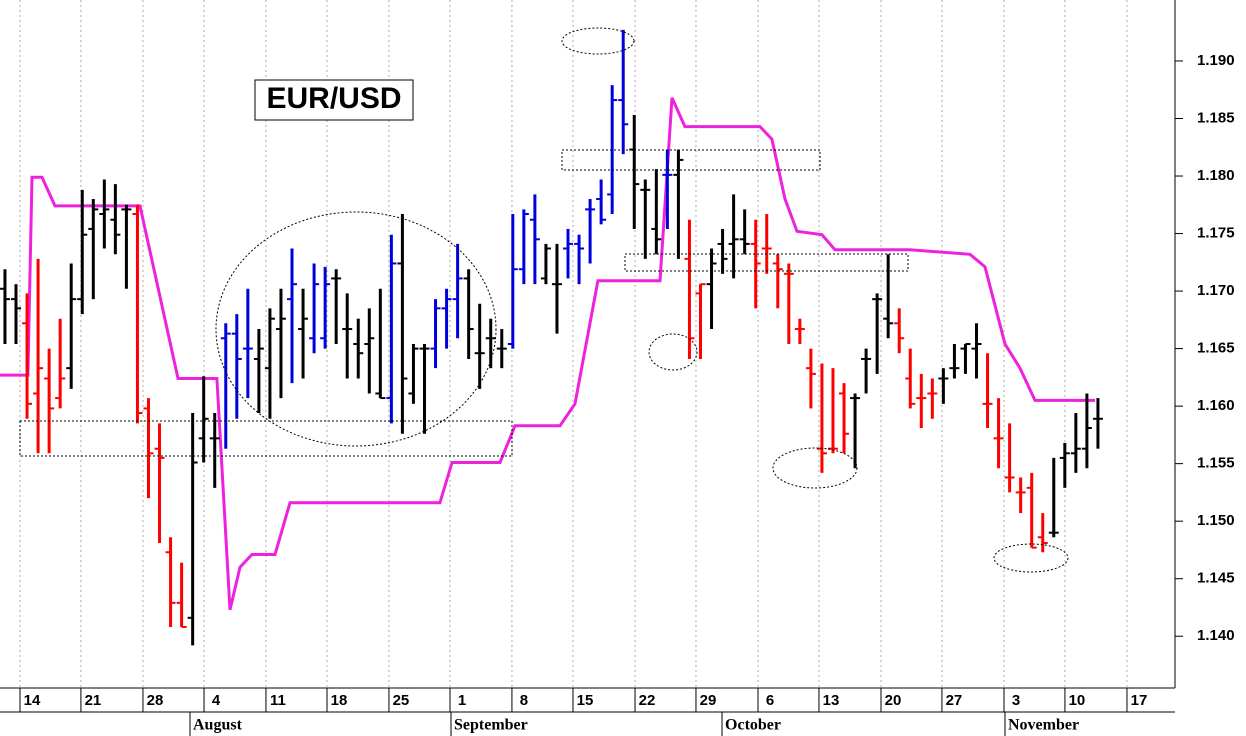 This screenshot has height=736, width=1246. I want to click on x-tick-label: 6, so click(770, 700).